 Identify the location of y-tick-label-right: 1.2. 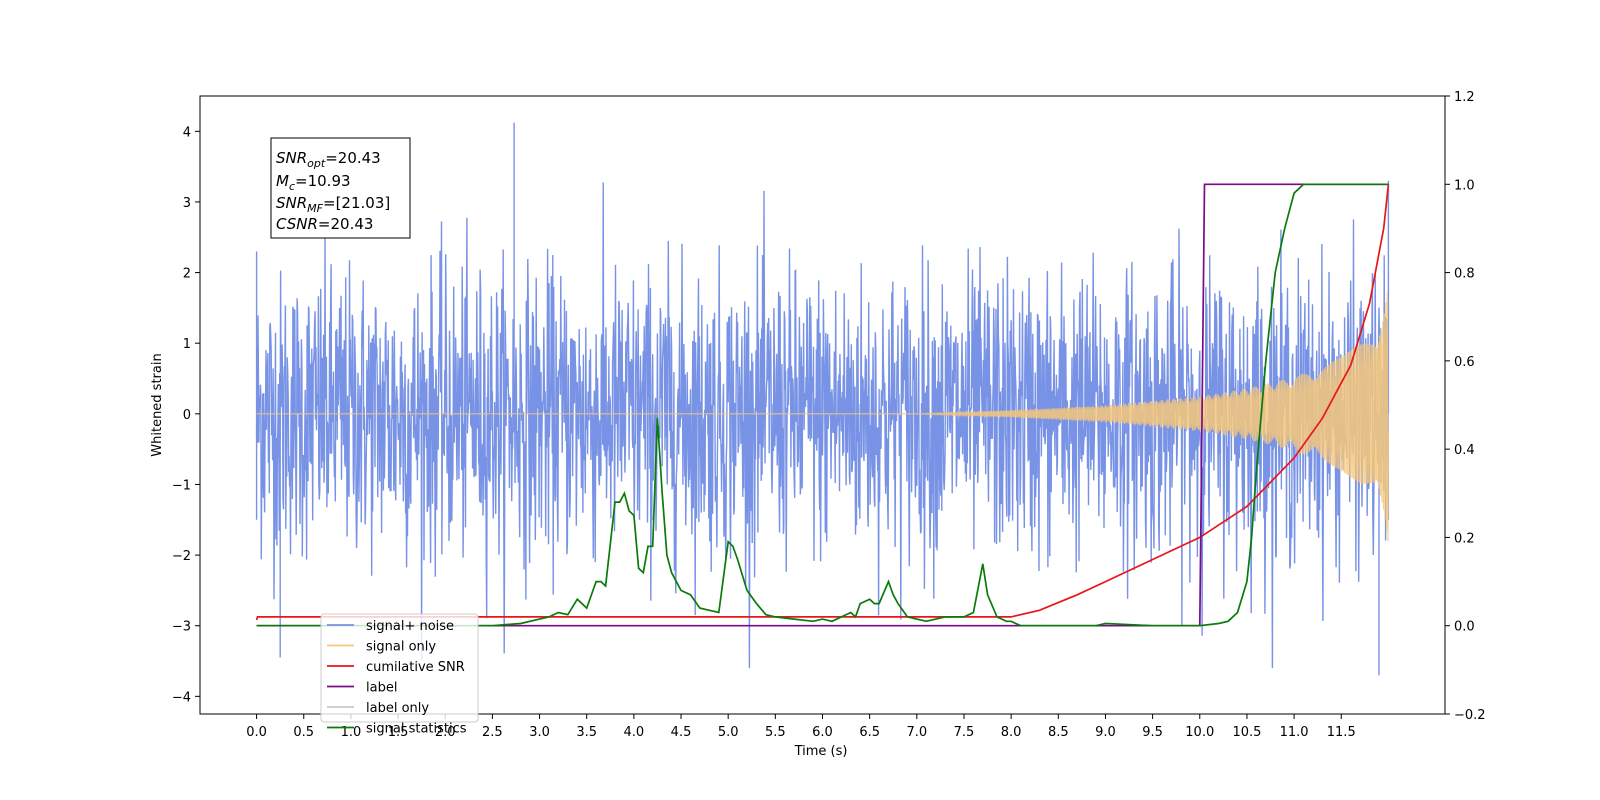
(1464, 97).